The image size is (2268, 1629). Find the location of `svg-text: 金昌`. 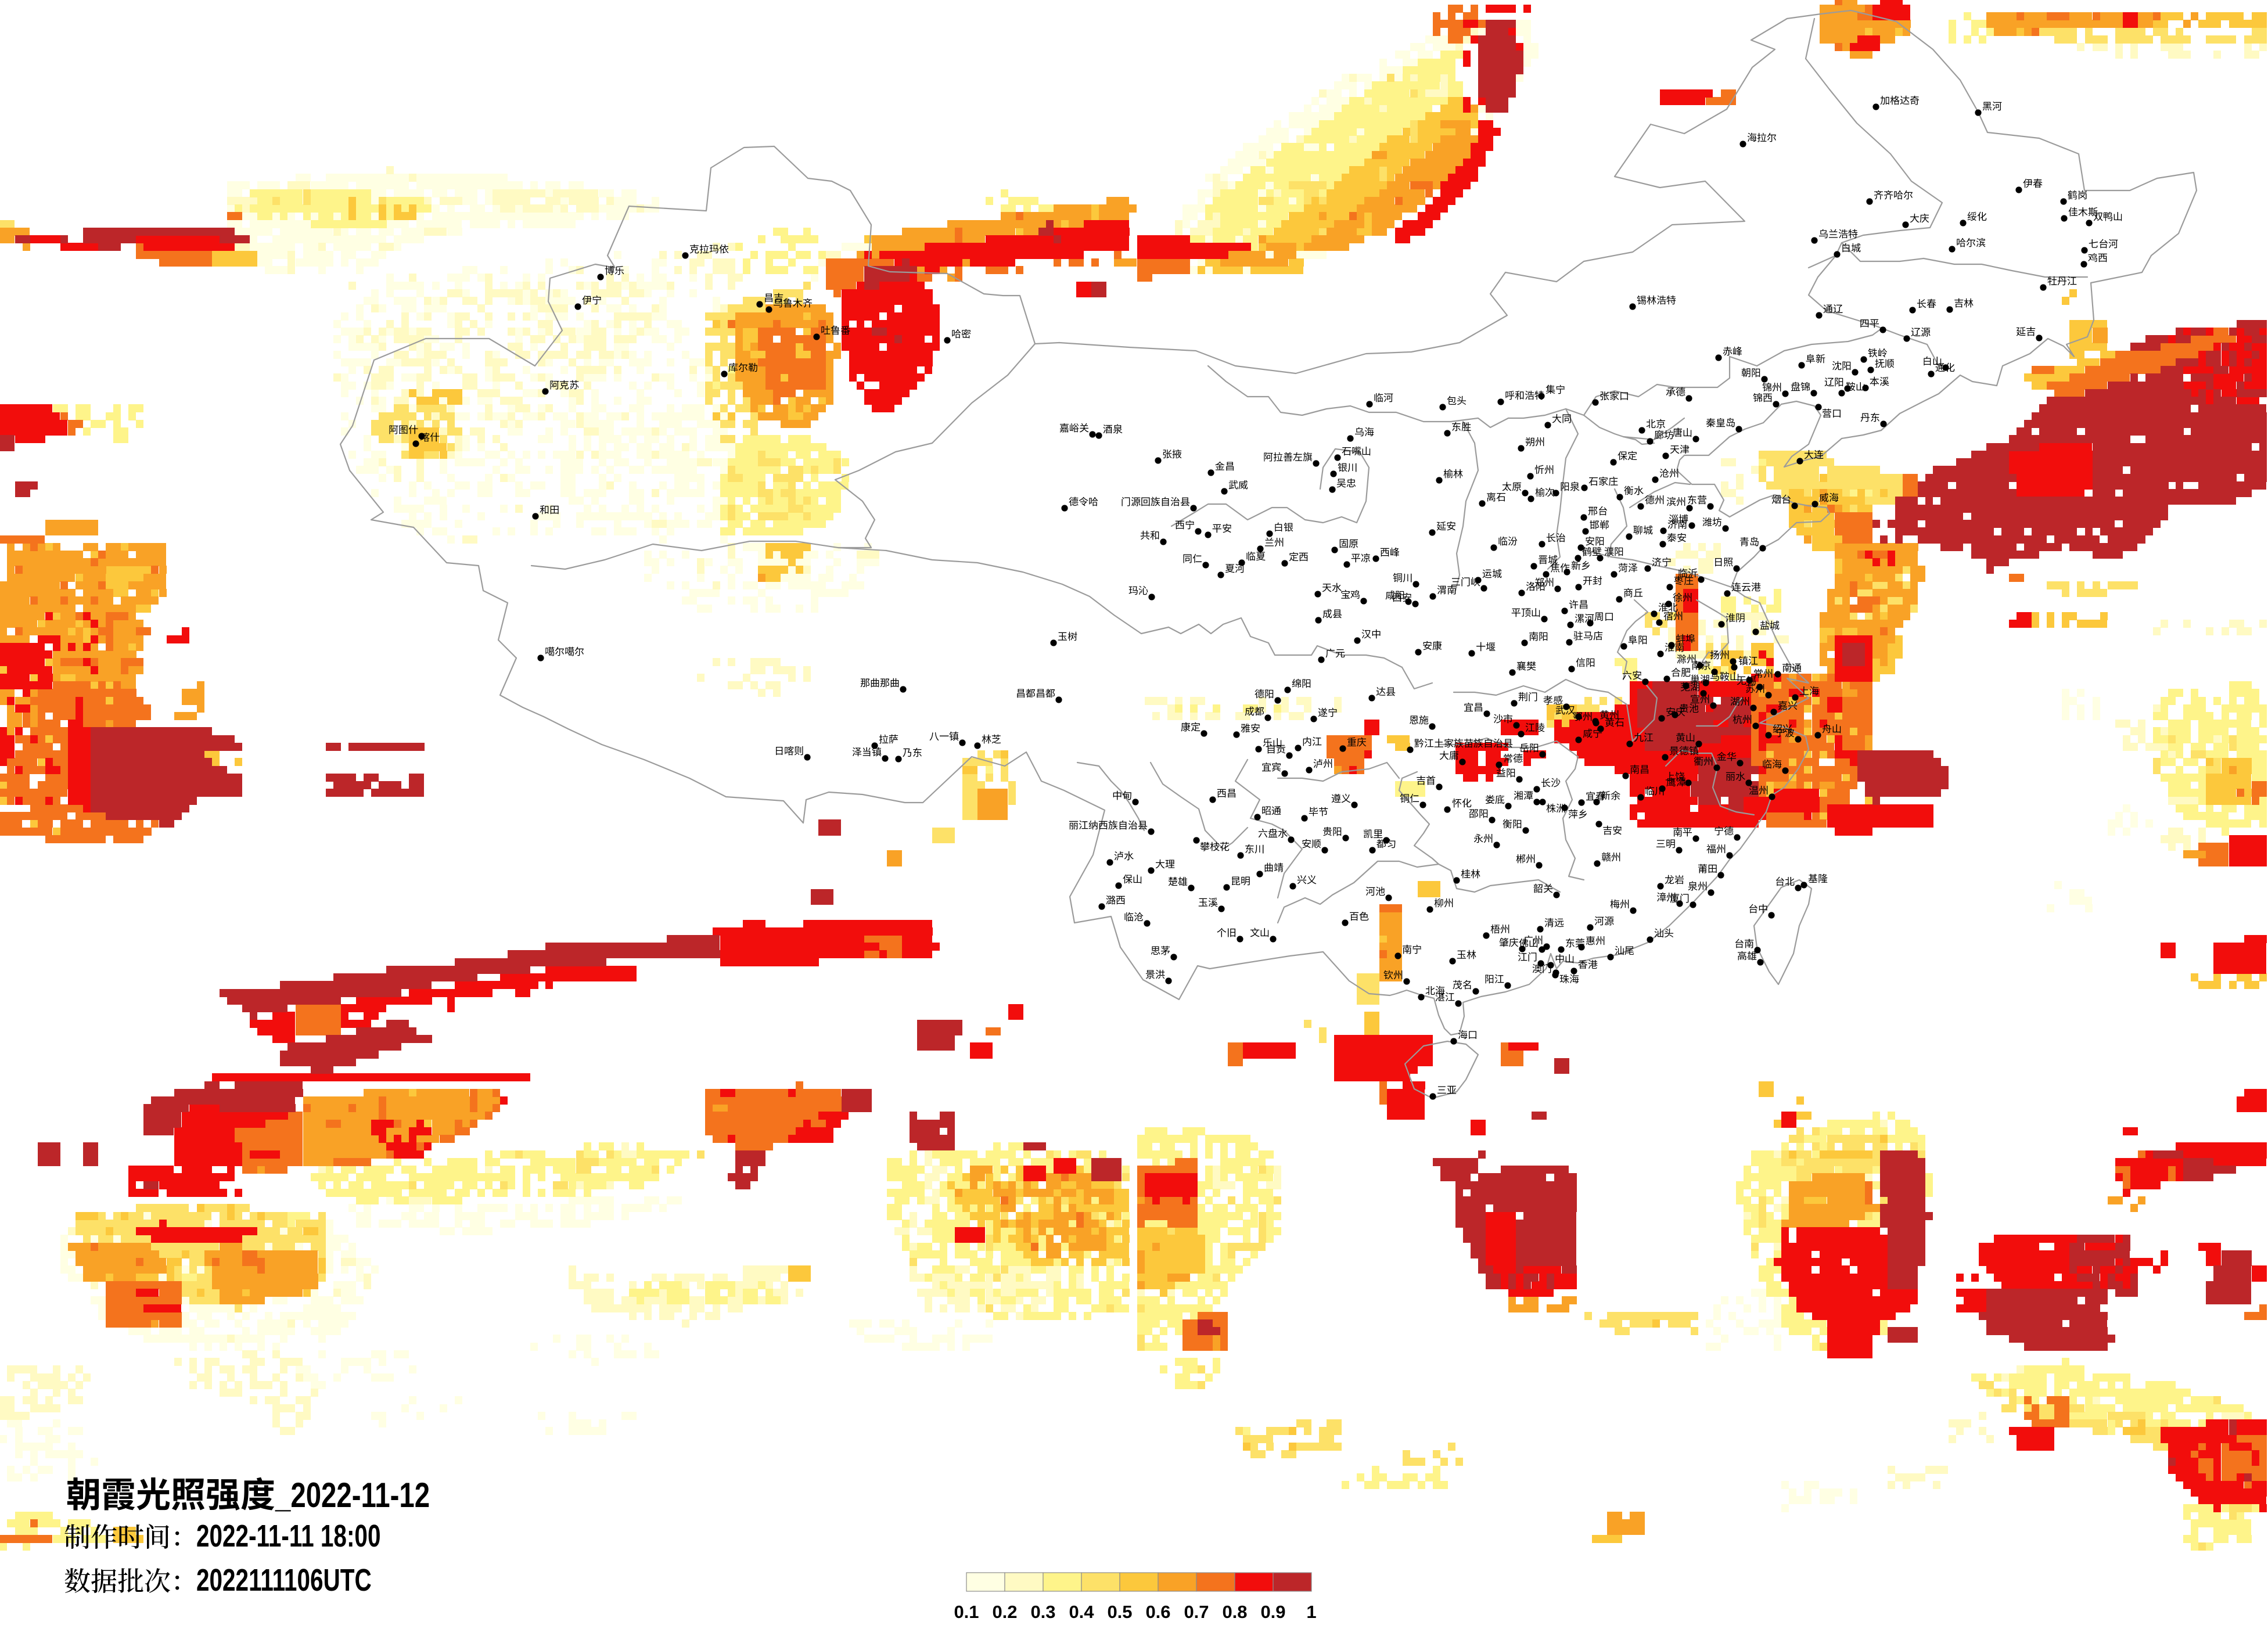

svg-text: 金昌 is located at coordinates (1225, 465).